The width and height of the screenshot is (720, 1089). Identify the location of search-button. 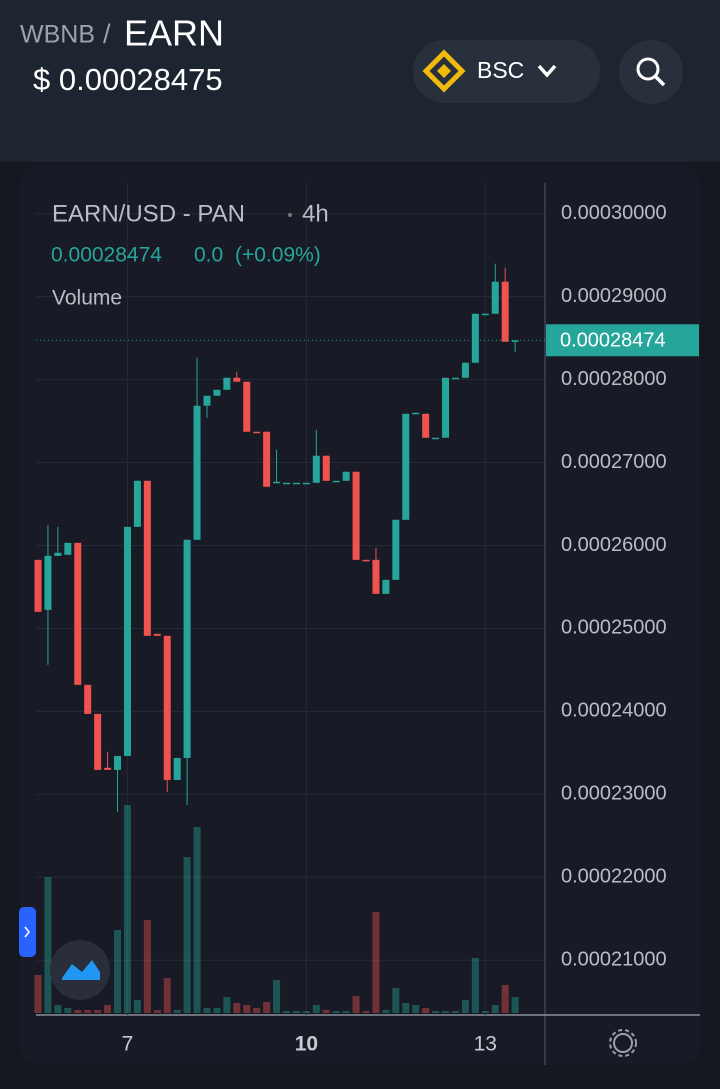
(651, 72).